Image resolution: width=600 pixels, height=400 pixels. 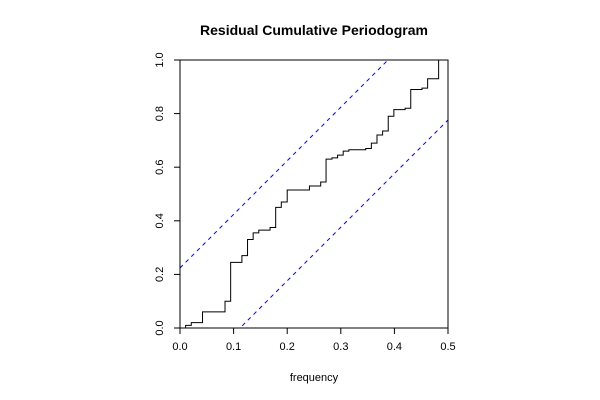 What do you see at coordinates (287, 347) in the screenshot?
I see `x-tick-label: 0.2` at bounding box center [287, 347].